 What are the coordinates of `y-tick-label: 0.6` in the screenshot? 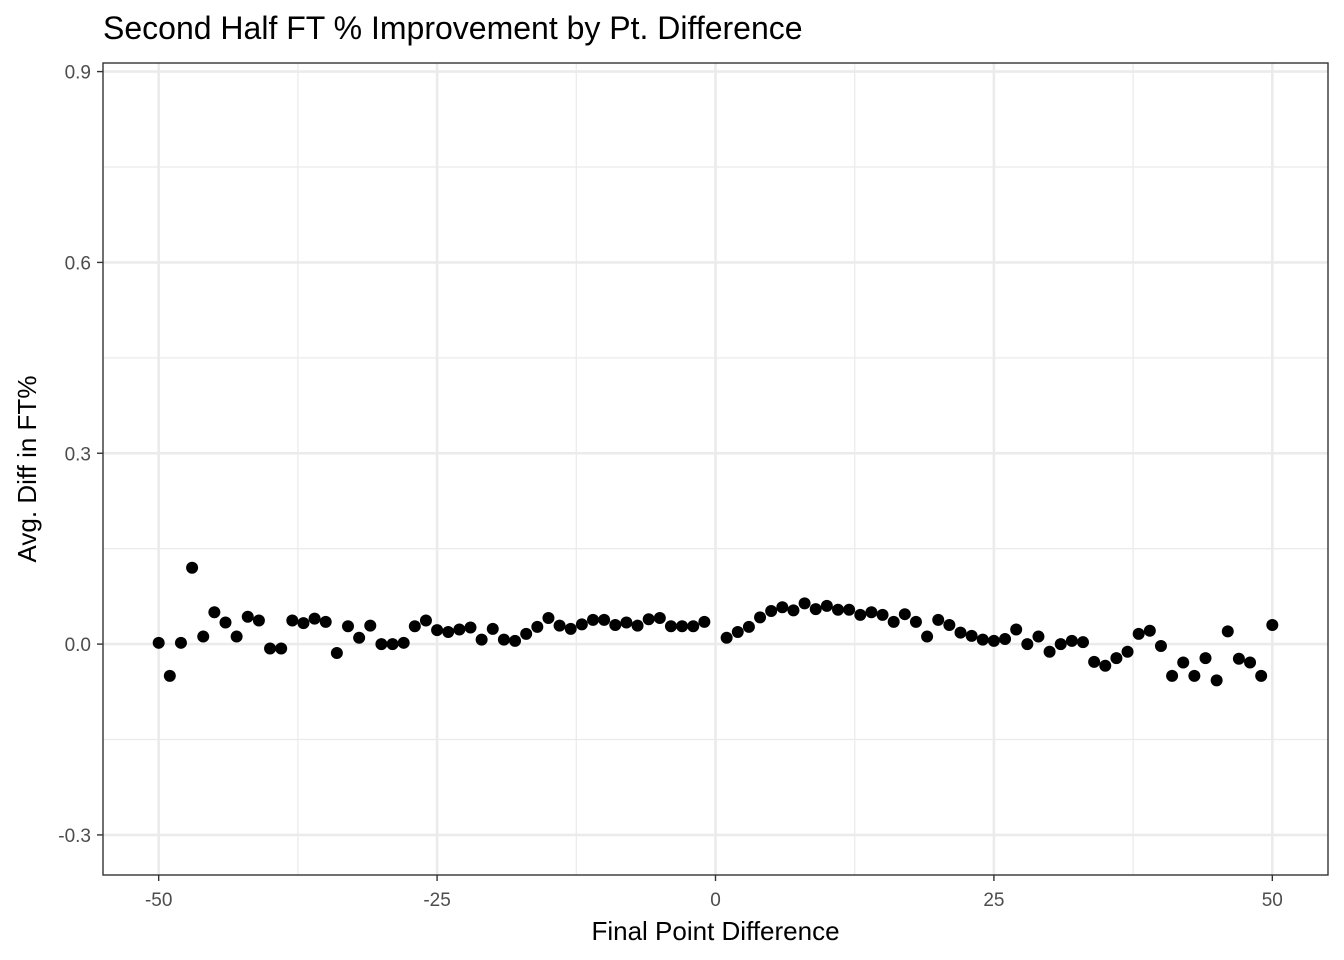 It's located at (78, 263).